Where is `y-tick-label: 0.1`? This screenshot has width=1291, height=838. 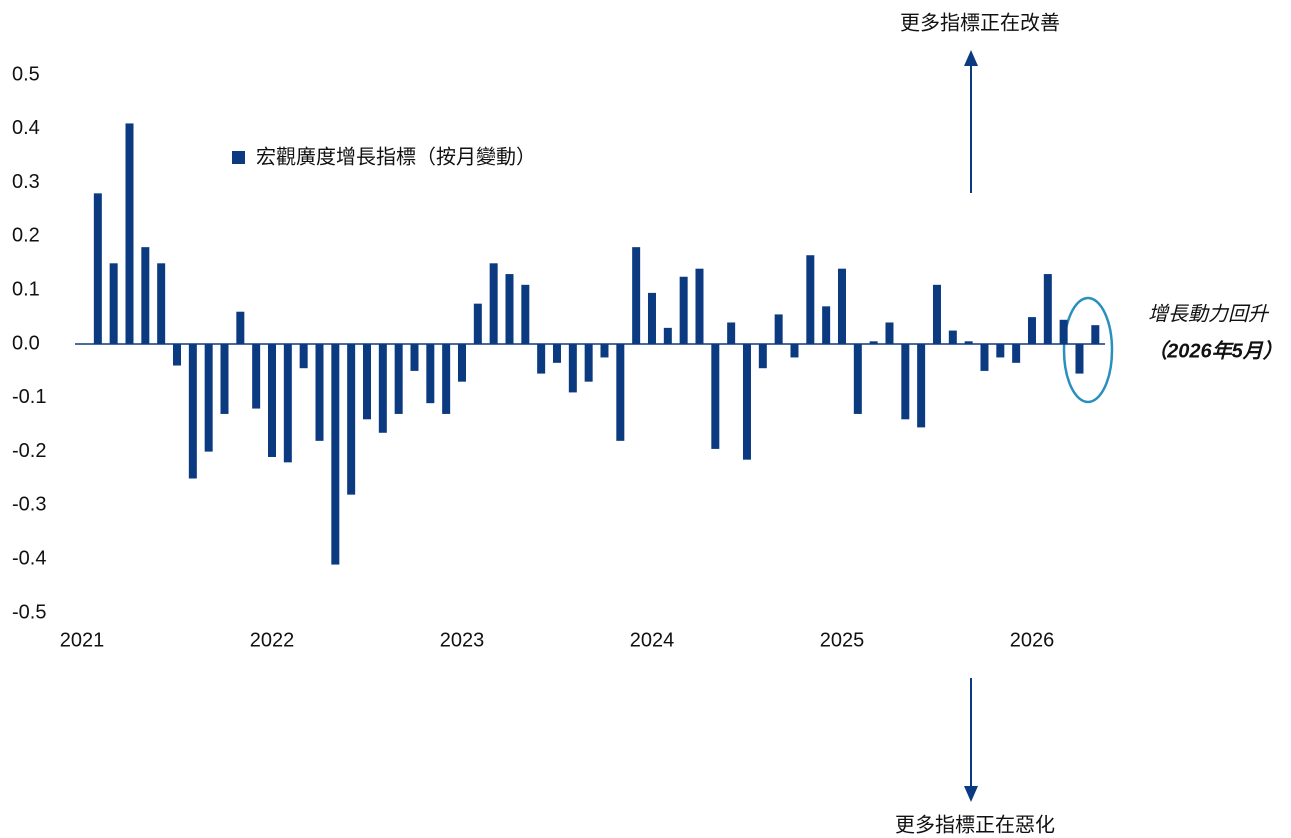 y-tick-label: 0.1 is located at coordinates (26, 289).